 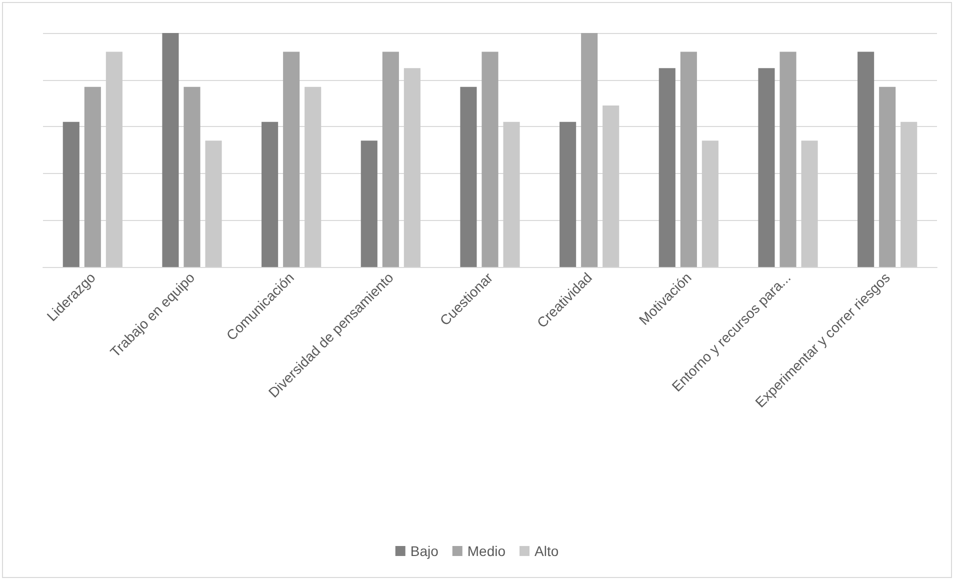 I want to click on legend-label: Bajo, so click(x=424, y=551).